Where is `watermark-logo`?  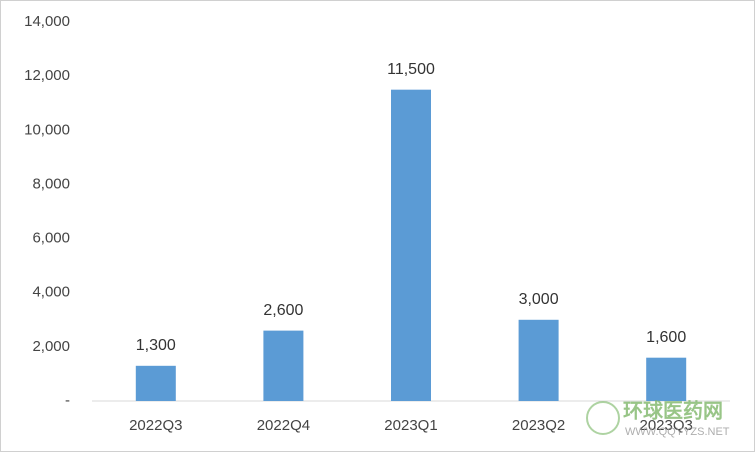
watermark-logo is located at coordinates (603, 418).